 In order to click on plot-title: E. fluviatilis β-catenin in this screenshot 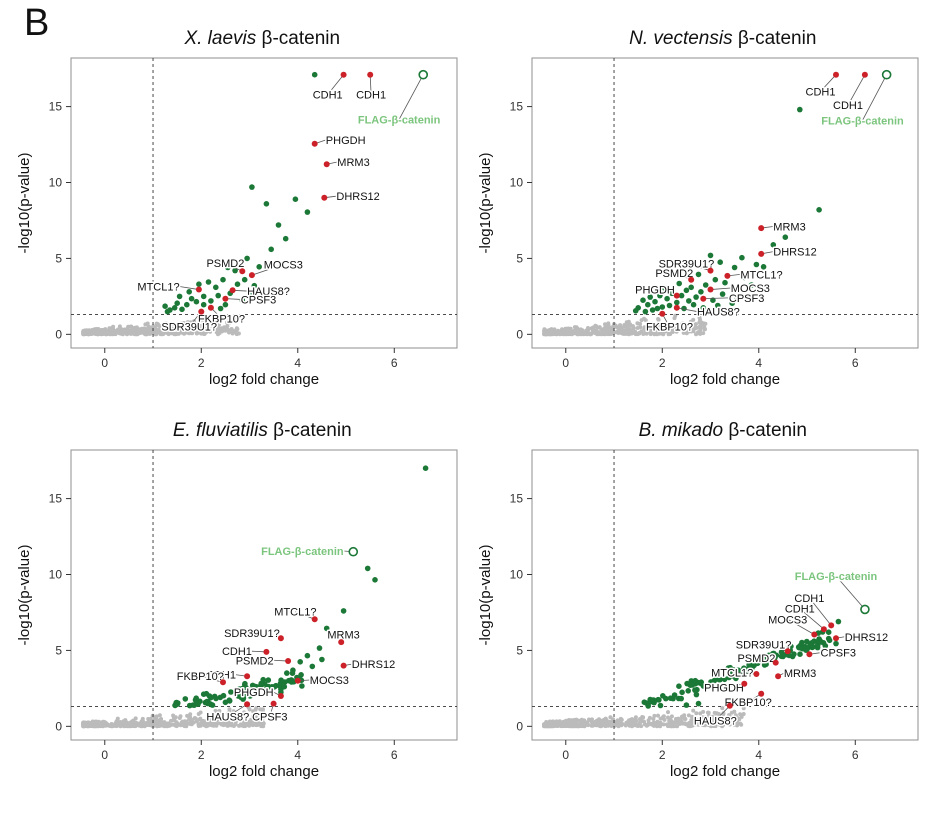, I will do `click(262, 431)`.